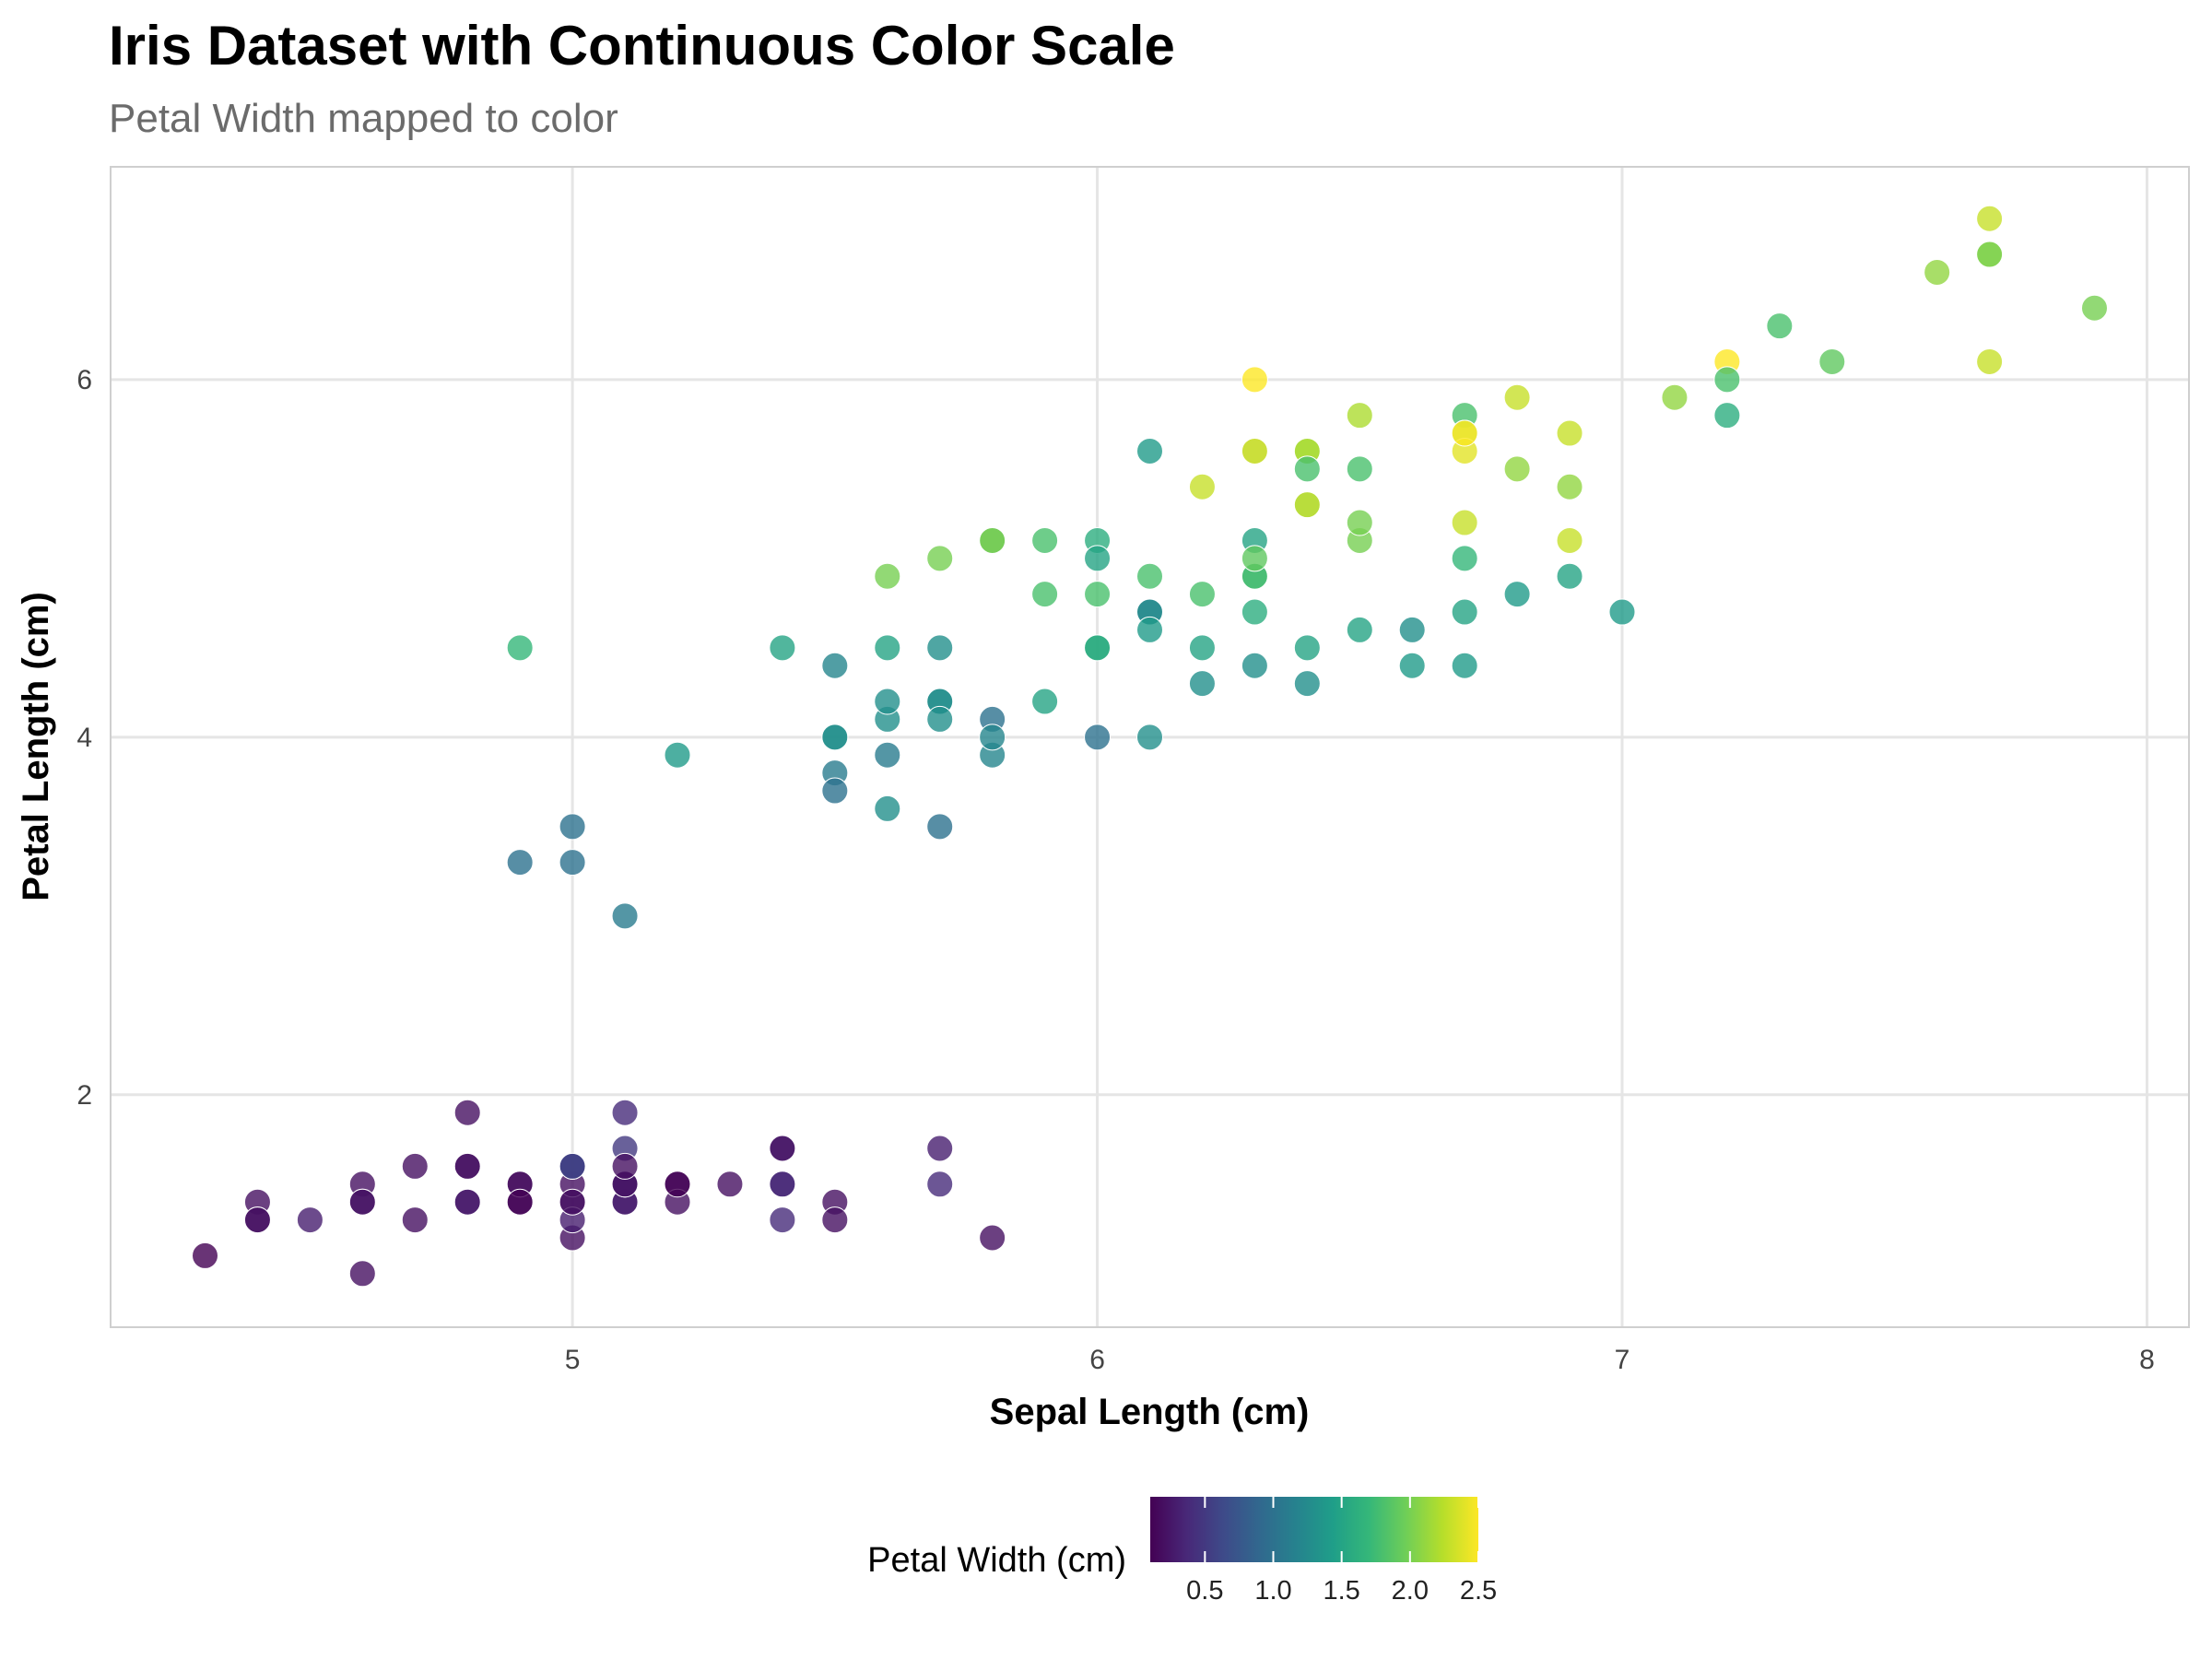 Image resolution: width=2212 pixels, height=1659 pixels. Describe the element at coordinates (1622, 1360) in the screenshot. I see `x-tick-label: 7` at that location.